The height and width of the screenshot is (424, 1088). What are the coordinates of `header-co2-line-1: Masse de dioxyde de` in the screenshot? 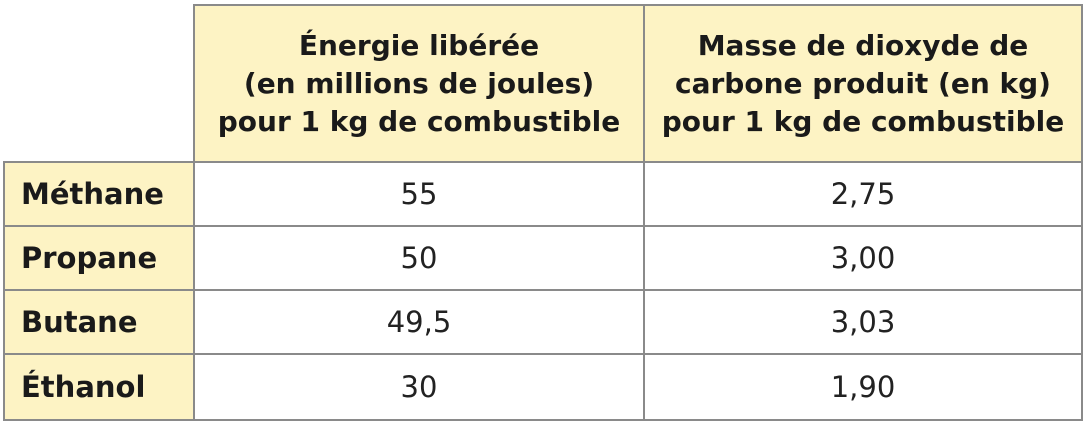 It's located at (863, 45).